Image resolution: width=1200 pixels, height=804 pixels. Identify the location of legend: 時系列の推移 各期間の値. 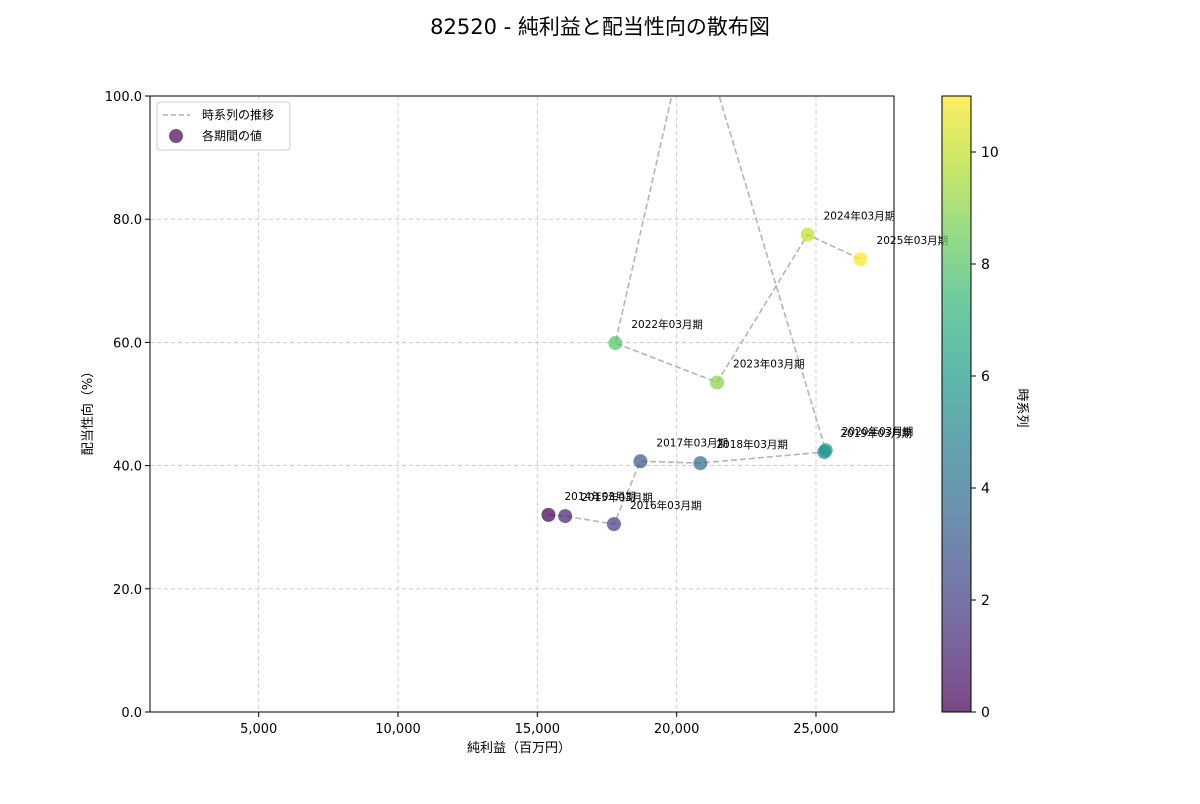
(223, 126).